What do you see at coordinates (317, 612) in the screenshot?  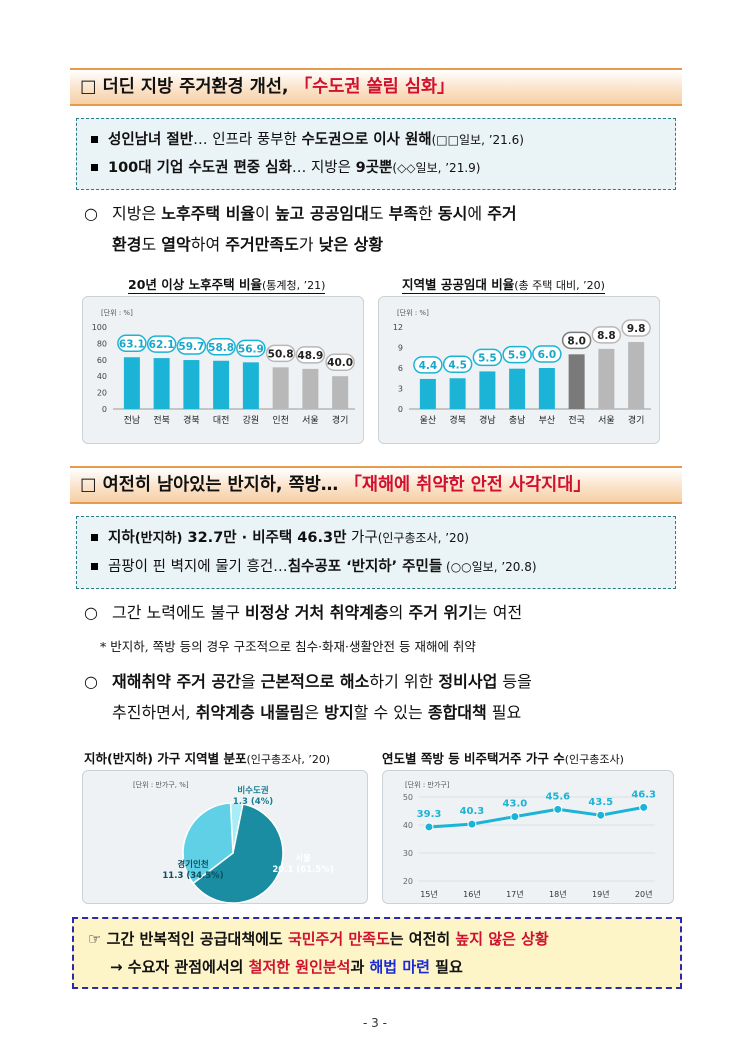 I see `emphasis-text: 비정상 거처 취약계층` at bounding box center [317, 612].